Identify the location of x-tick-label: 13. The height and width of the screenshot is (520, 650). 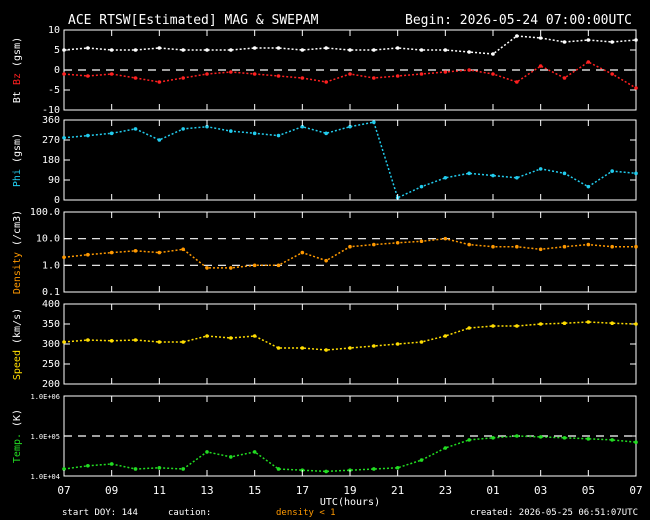
(206, 490).